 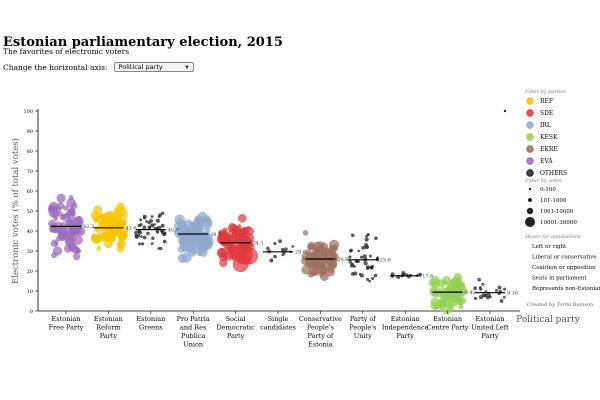 I want to click on y-tick-label: 90, so click(x=30, y=132).